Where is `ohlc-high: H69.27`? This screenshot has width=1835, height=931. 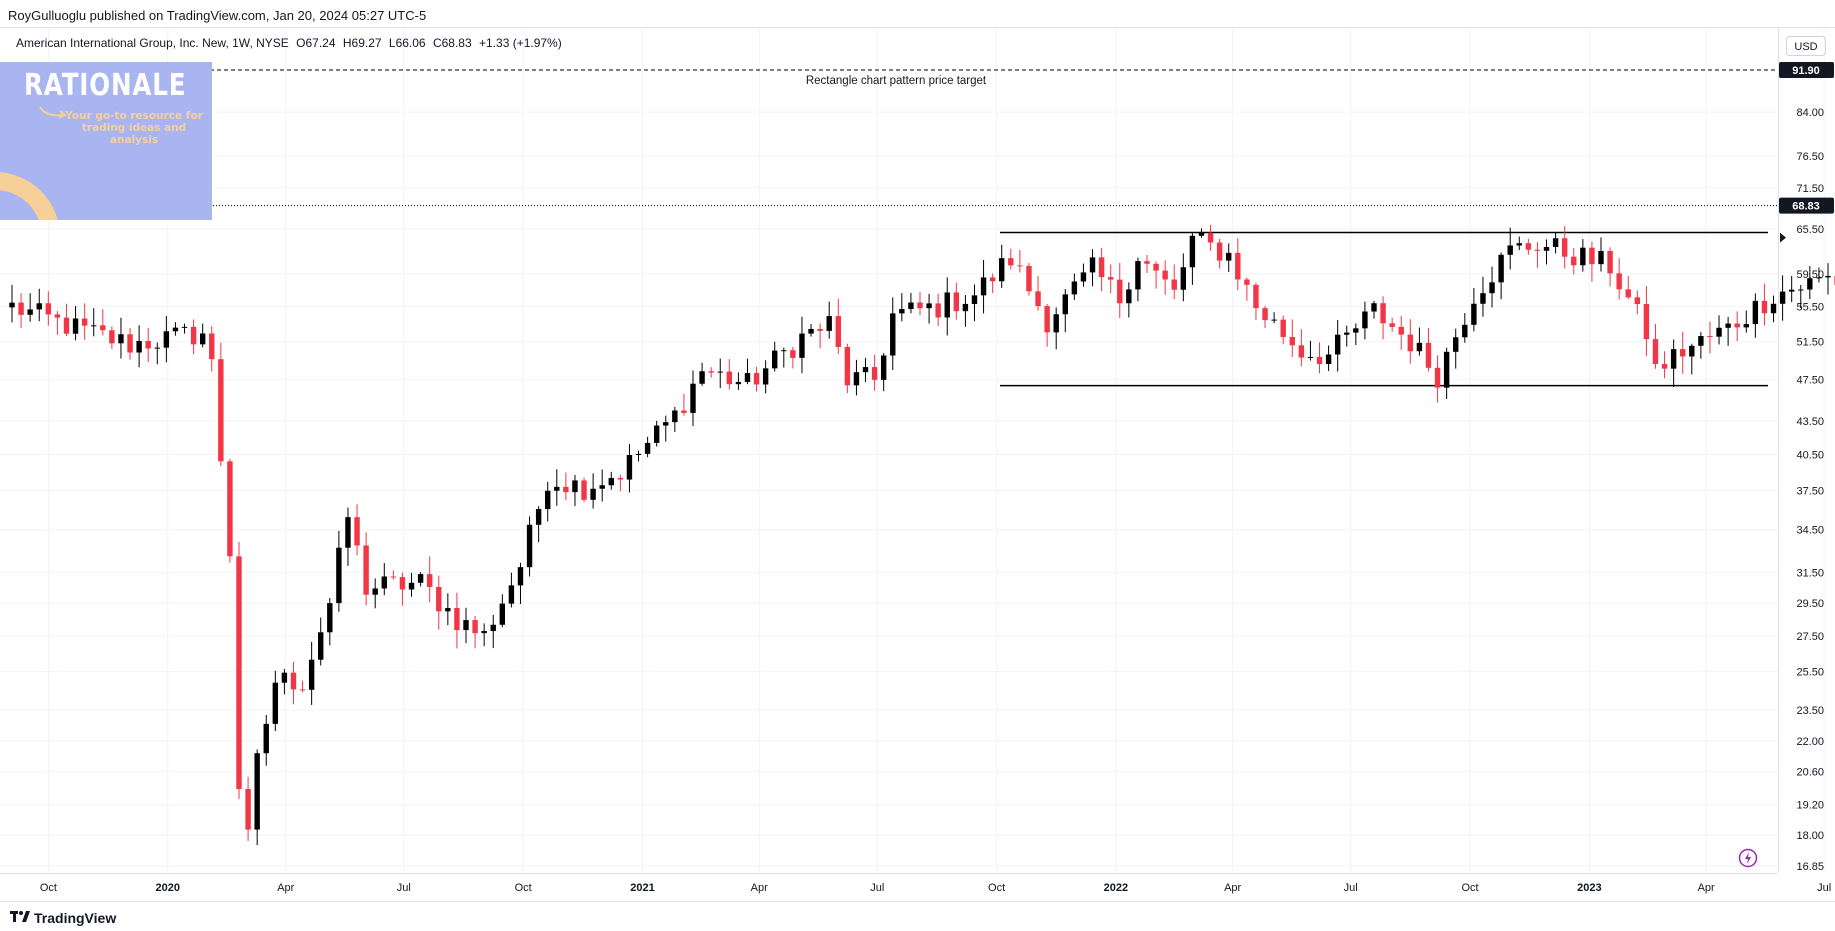
ohlc-high: H69.27 is located at coordinates (362, 43).